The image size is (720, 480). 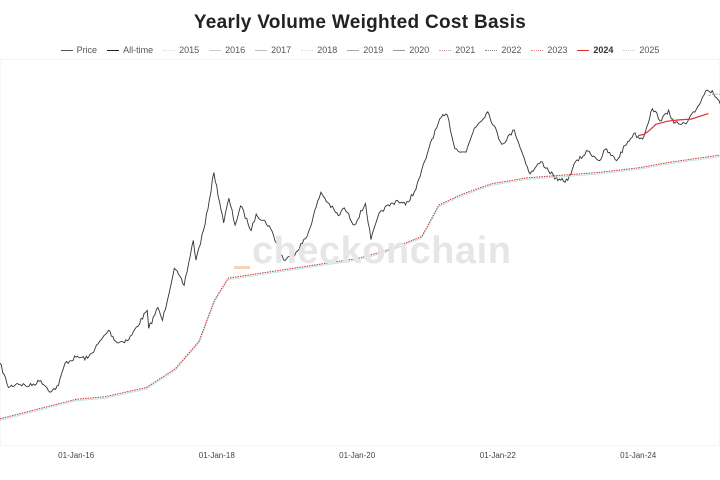 What do you see at coordinates (465, 50) in the screenshot?
I see `legend-label: 2021` at bounding box center [465, 50].